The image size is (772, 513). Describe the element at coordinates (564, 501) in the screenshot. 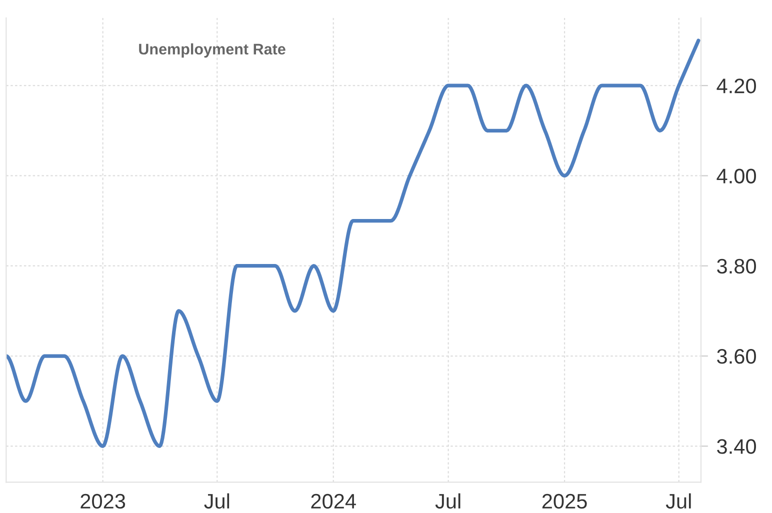

I see `x-tick-label: 2025` at that location.